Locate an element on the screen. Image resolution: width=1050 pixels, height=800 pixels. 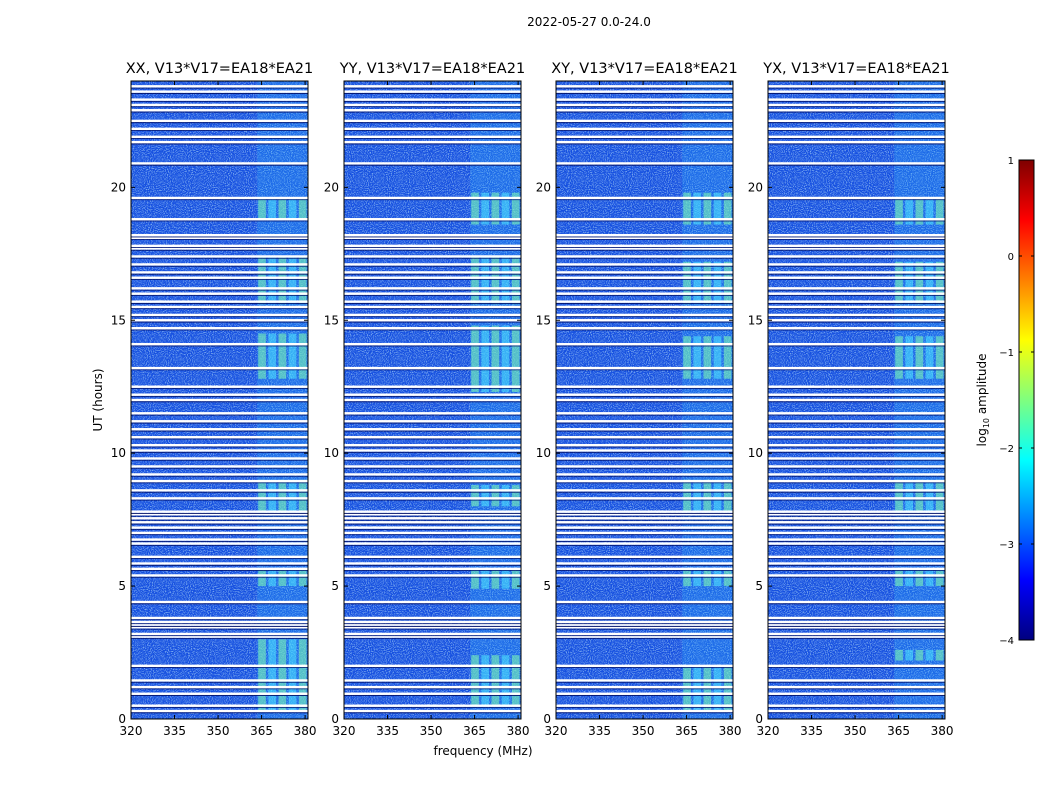
y-tick-label: 5 is located at coordinates (335, 586).